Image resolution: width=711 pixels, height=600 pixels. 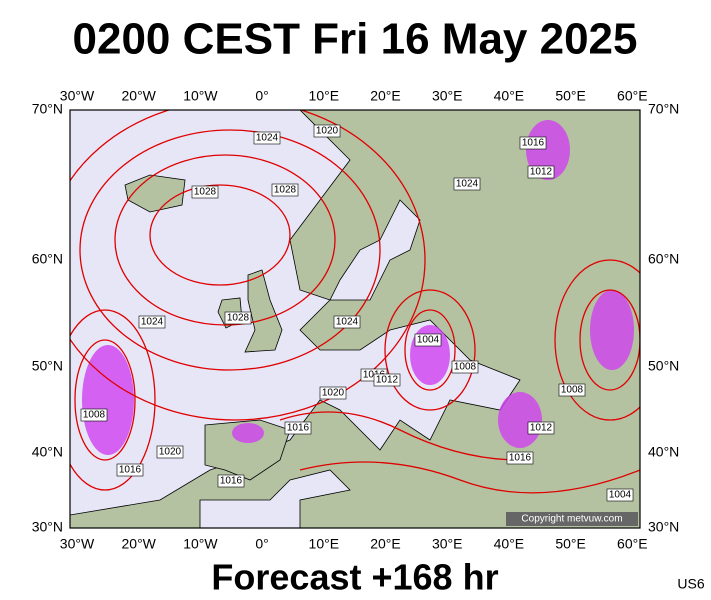 What do you see at coordinates (139, 544) in the screenshot?
I see `lon-label-bottom: 20°W` at bounding box center [139, 544].